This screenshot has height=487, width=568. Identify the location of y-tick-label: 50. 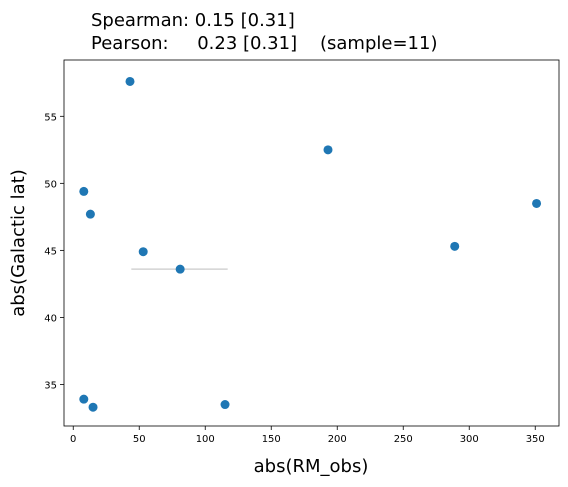
(50, 184).